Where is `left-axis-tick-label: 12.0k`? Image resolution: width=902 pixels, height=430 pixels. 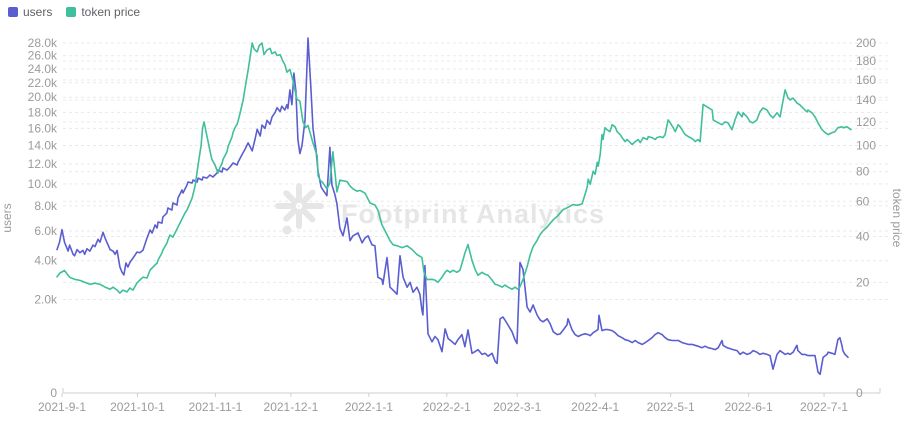 left-axis-tick-label: 12.0k is located at coordinates (43, 164).